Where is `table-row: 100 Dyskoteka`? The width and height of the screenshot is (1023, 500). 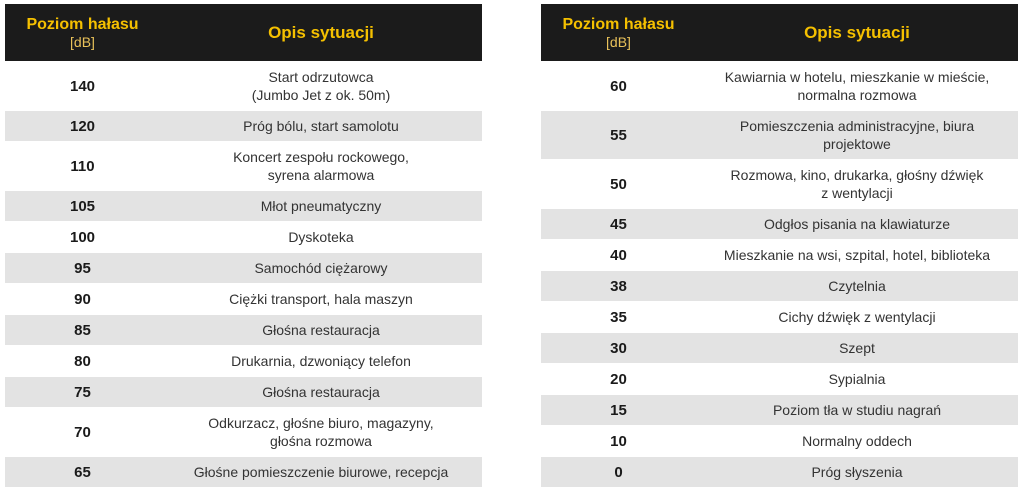 table-row: 100 Dyskoteka is located at coordinates (243, 237).